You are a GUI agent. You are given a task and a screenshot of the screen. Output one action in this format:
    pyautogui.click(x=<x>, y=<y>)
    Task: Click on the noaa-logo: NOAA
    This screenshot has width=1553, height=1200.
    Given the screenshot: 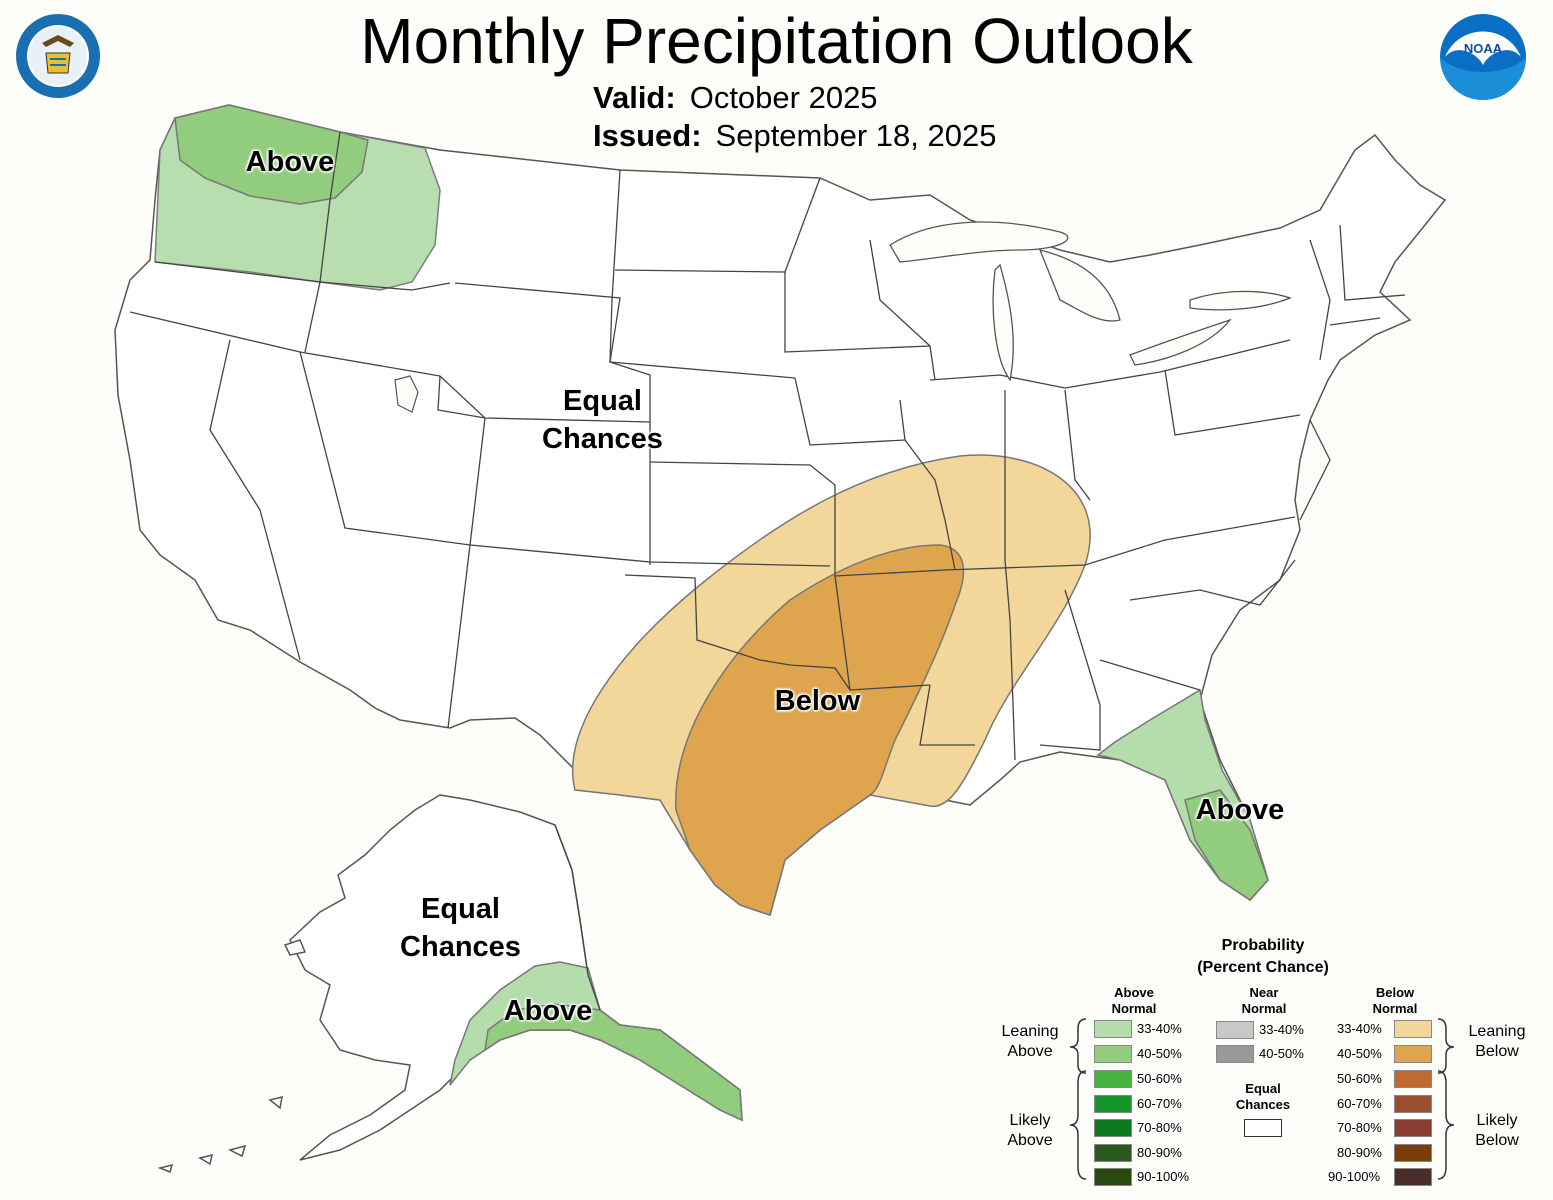 What is the action you would take?
    pyautogui.click(x=1483, y=57)
    